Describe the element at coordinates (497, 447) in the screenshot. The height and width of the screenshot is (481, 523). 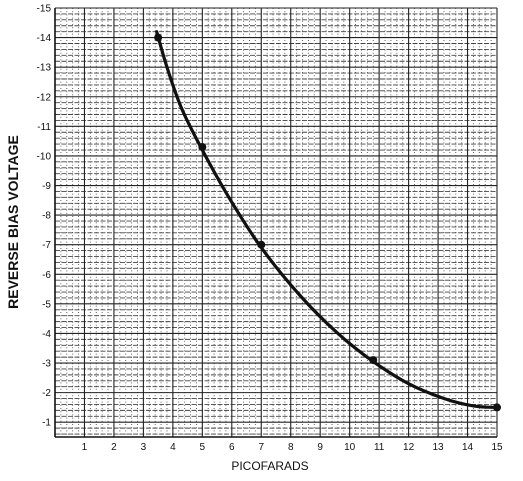
I see `x-tick-label: 15` at that location.